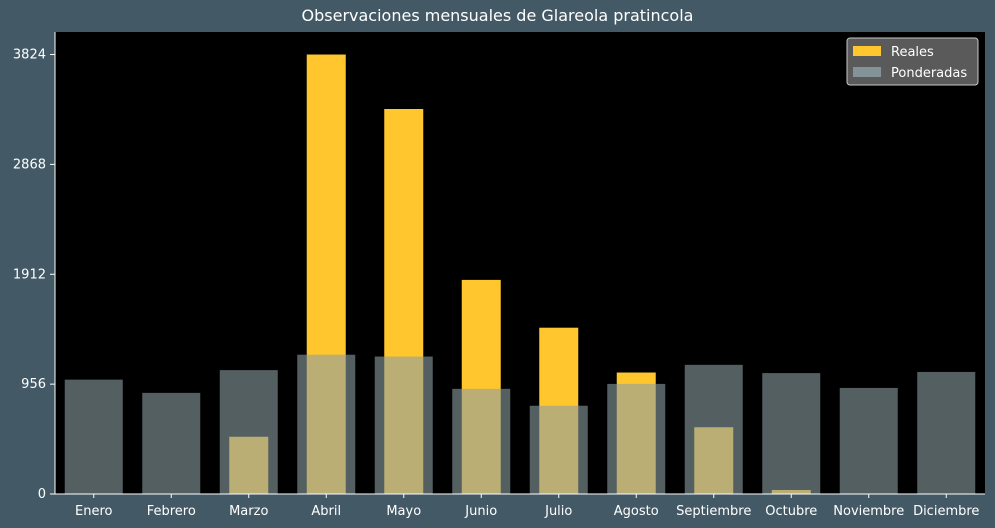  Describe the element at coordinates (29, 164) in the screenshot. I see `y-tick-label: 2868` at that location.